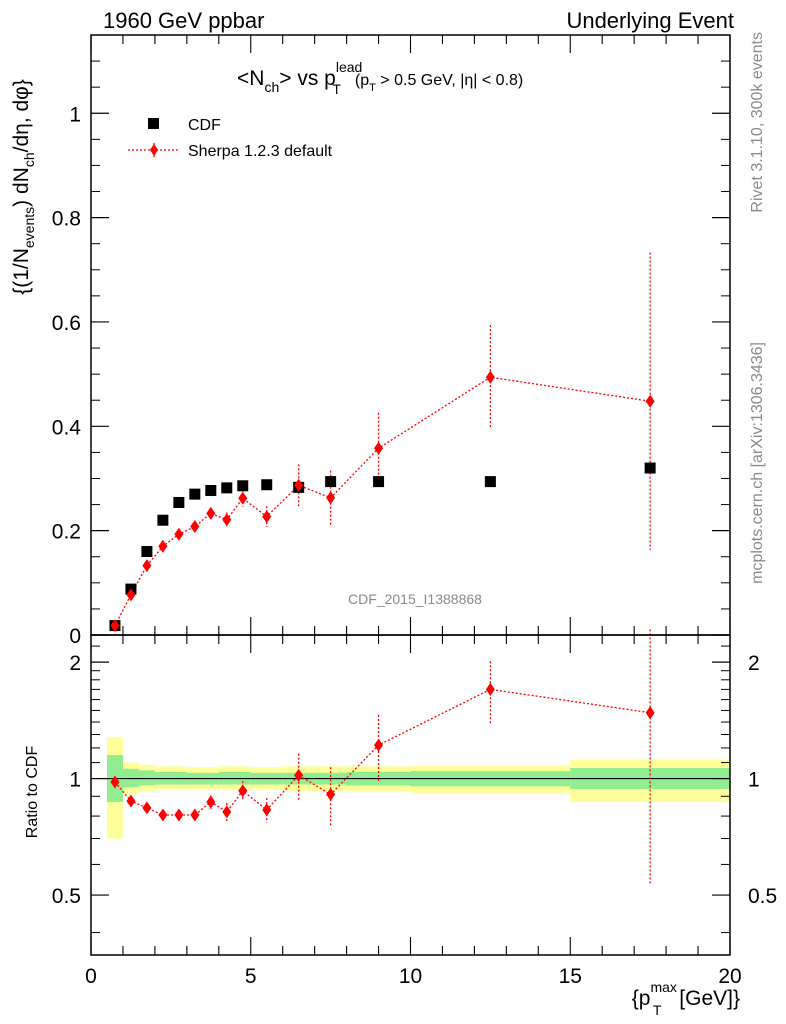 This screenshot has height=1024, width=786. What do you see at coordinates (650, 20) in the screenshot?
I see `header-right: Underlying Event` at bounding box center [650, 20].